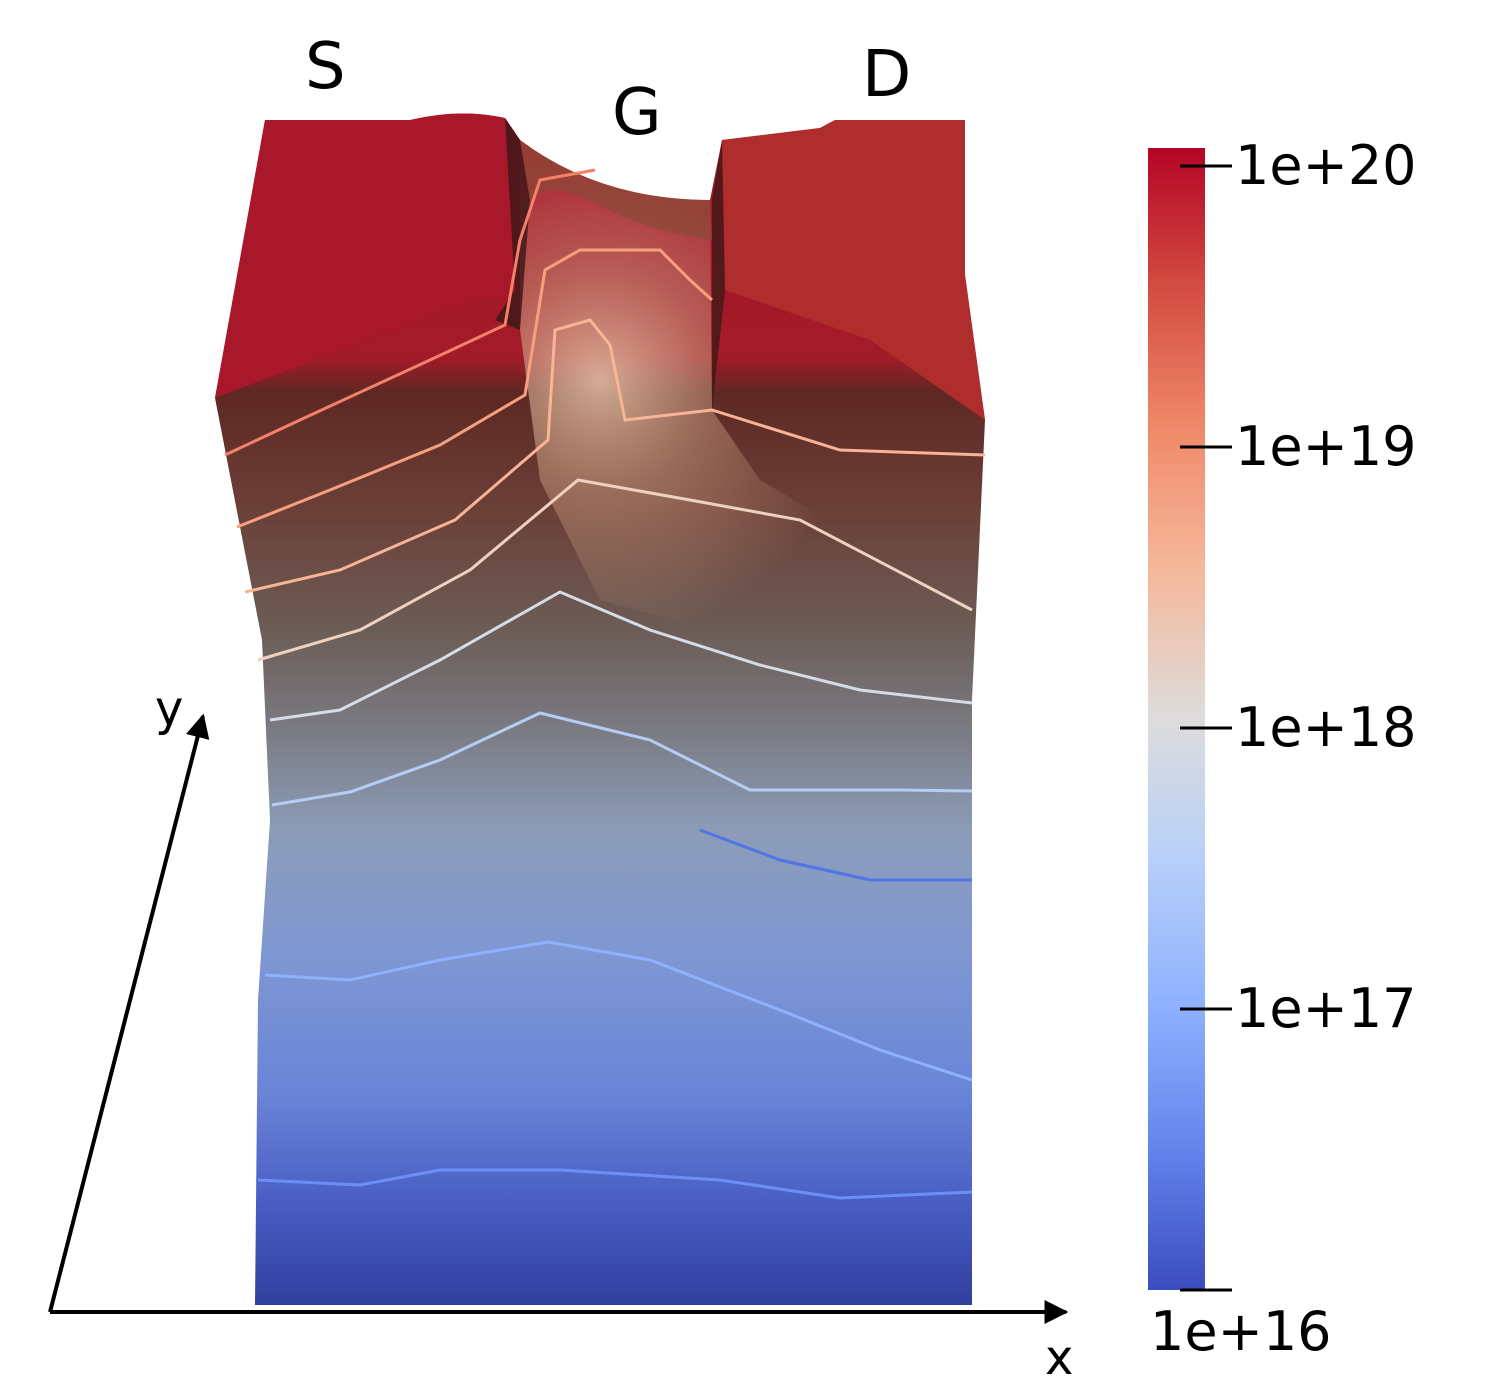 This screenshot has width=1500, height=1400. Describe the element at coordinates (1176, 719) in the screenshot. I see `colorbar-gradient` at that location.